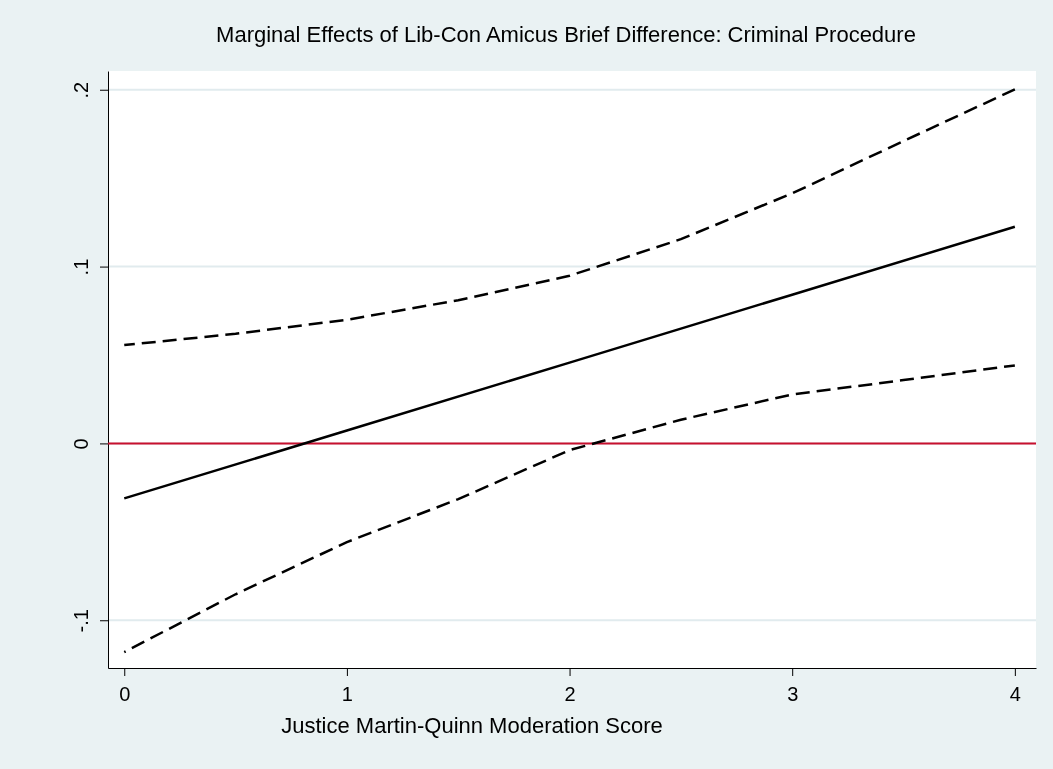 This screenshot has height=769, width=1053. What do you see at coordinates (472, 725) in the screenshot?
I see `x-axis-title: Justice Martin-Quinn Moderation Score` at bounding box center [472, 725].